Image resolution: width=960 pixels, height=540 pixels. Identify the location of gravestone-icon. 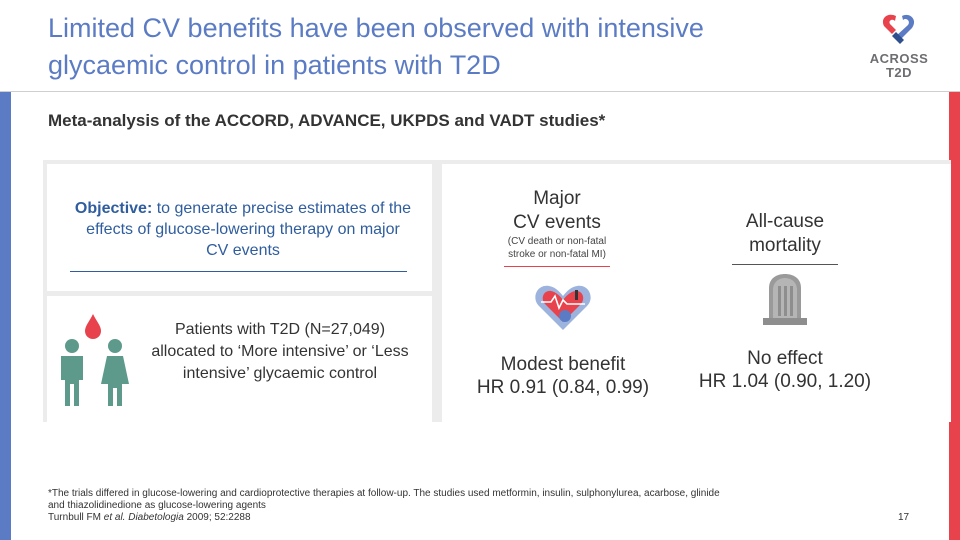
(785, 299).